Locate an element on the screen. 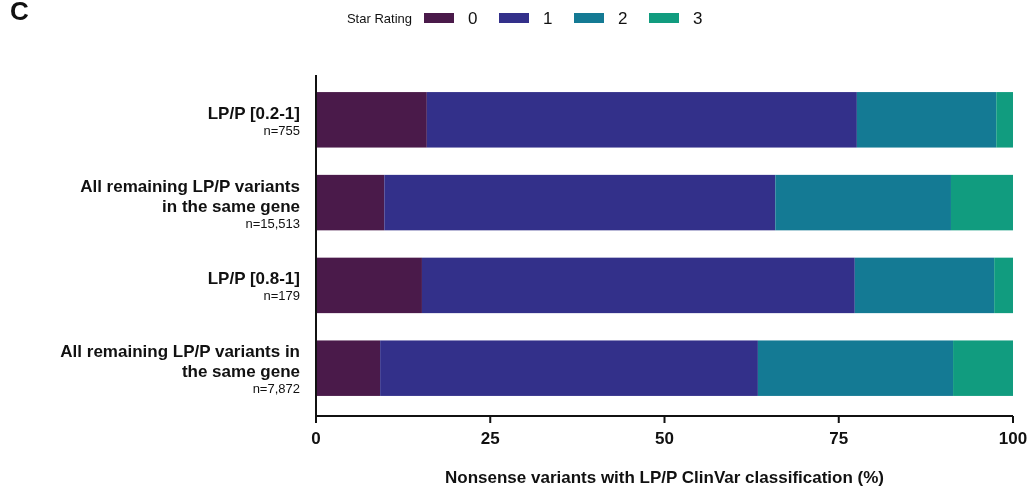 This screenshot has height=499, width=1033. legend-label: 1 is located at coordinates (548, 18).